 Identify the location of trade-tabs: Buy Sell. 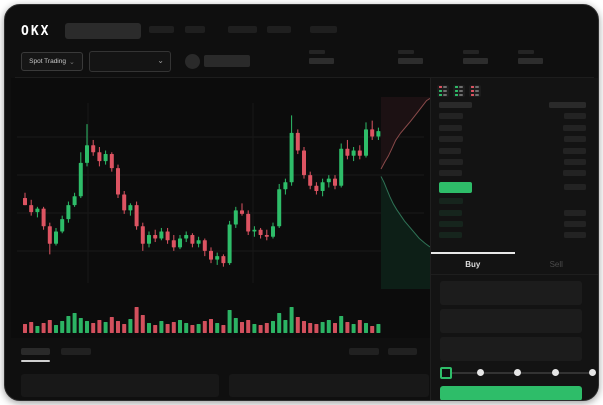
(514, 263).